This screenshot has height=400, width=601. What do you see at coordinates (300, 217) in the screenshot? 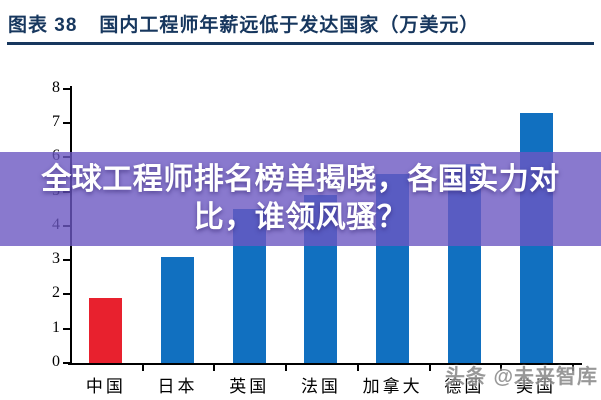
I see `banner-text-line2: 比，谁领风骚？` at bounding box center [300, 217].